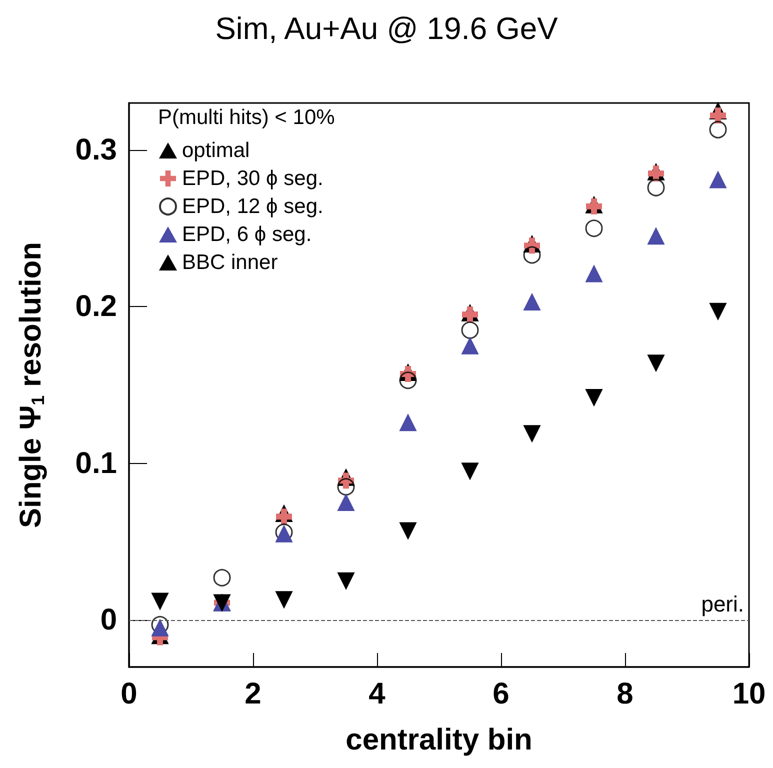  What do you see at coordinates (749, 694) in the screenshot?
I see `x-tick-label: 10` at bounding box center [749, 694].